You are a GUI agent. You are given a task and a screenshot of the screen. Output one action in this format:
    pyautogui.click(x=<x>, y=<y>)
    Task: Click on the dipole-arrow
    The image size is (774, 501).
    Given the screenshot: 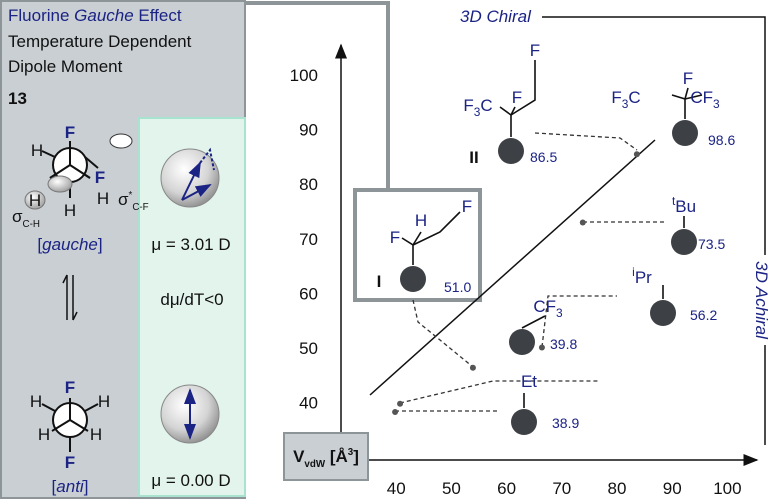 What is the action you would take?
    pyautogui.click(x=198, y=174)
    